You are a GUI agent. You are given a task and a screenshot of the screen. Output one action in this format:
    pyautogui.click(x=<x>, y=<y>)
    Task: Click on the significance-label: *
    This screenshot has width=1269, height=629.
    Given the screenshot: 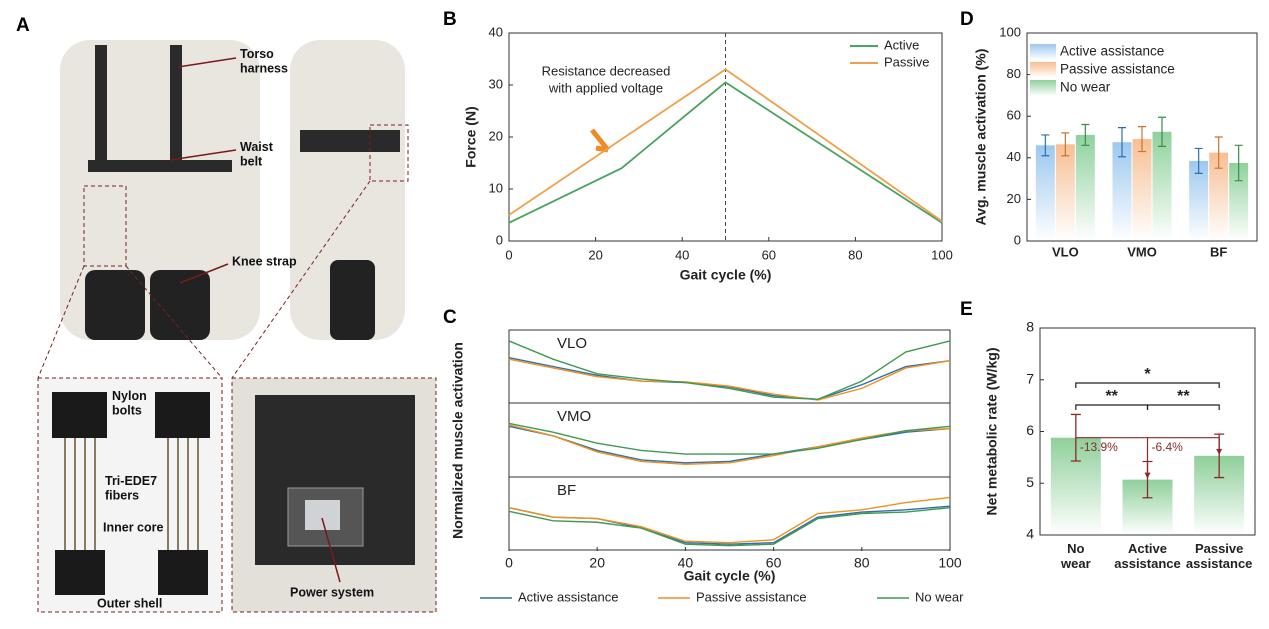 What is the action you would take?
    pyautogui.click(x=1147, y=374)
    